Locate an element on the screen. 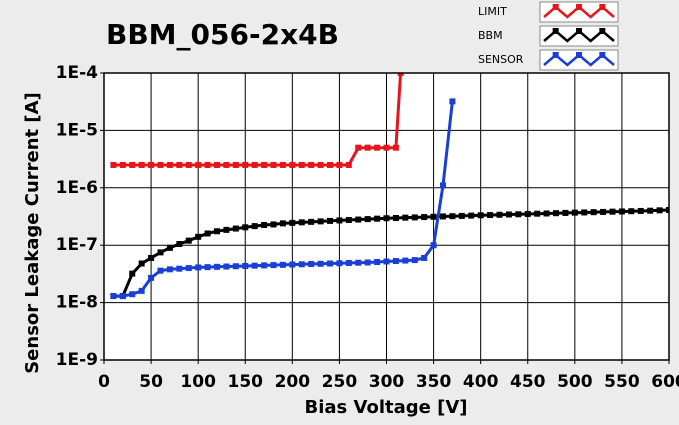 This screenshot has width=679, height=425. y-tick-label: 1E-4 is located at coordinates (77, 73).